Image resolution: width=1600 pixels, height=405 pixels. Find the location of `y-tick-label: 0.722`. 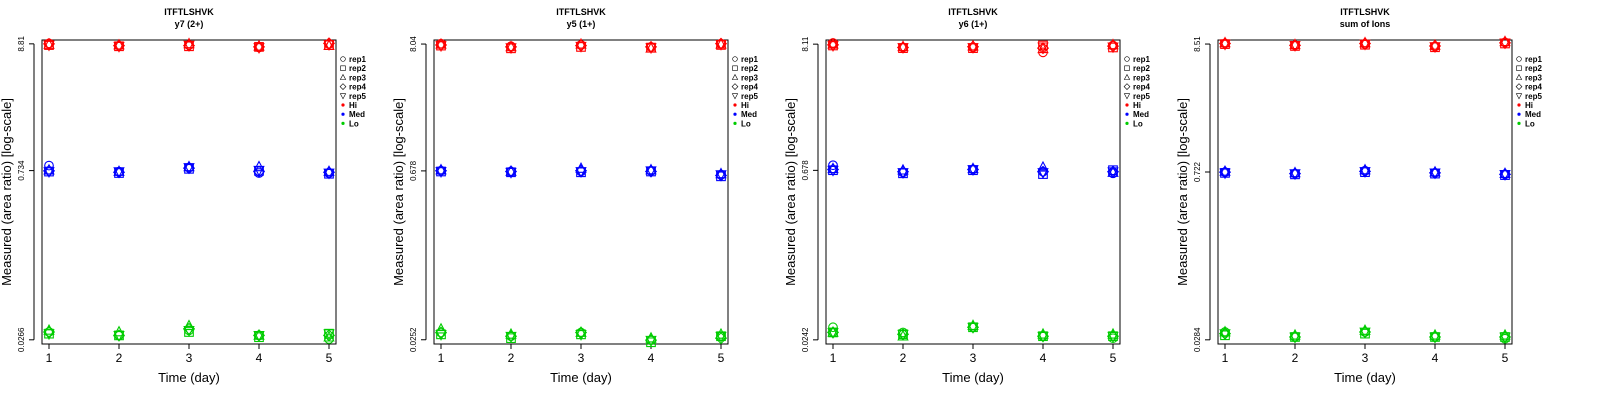

y-tick-label: 0.722 is located at coordinates (1197, 171).